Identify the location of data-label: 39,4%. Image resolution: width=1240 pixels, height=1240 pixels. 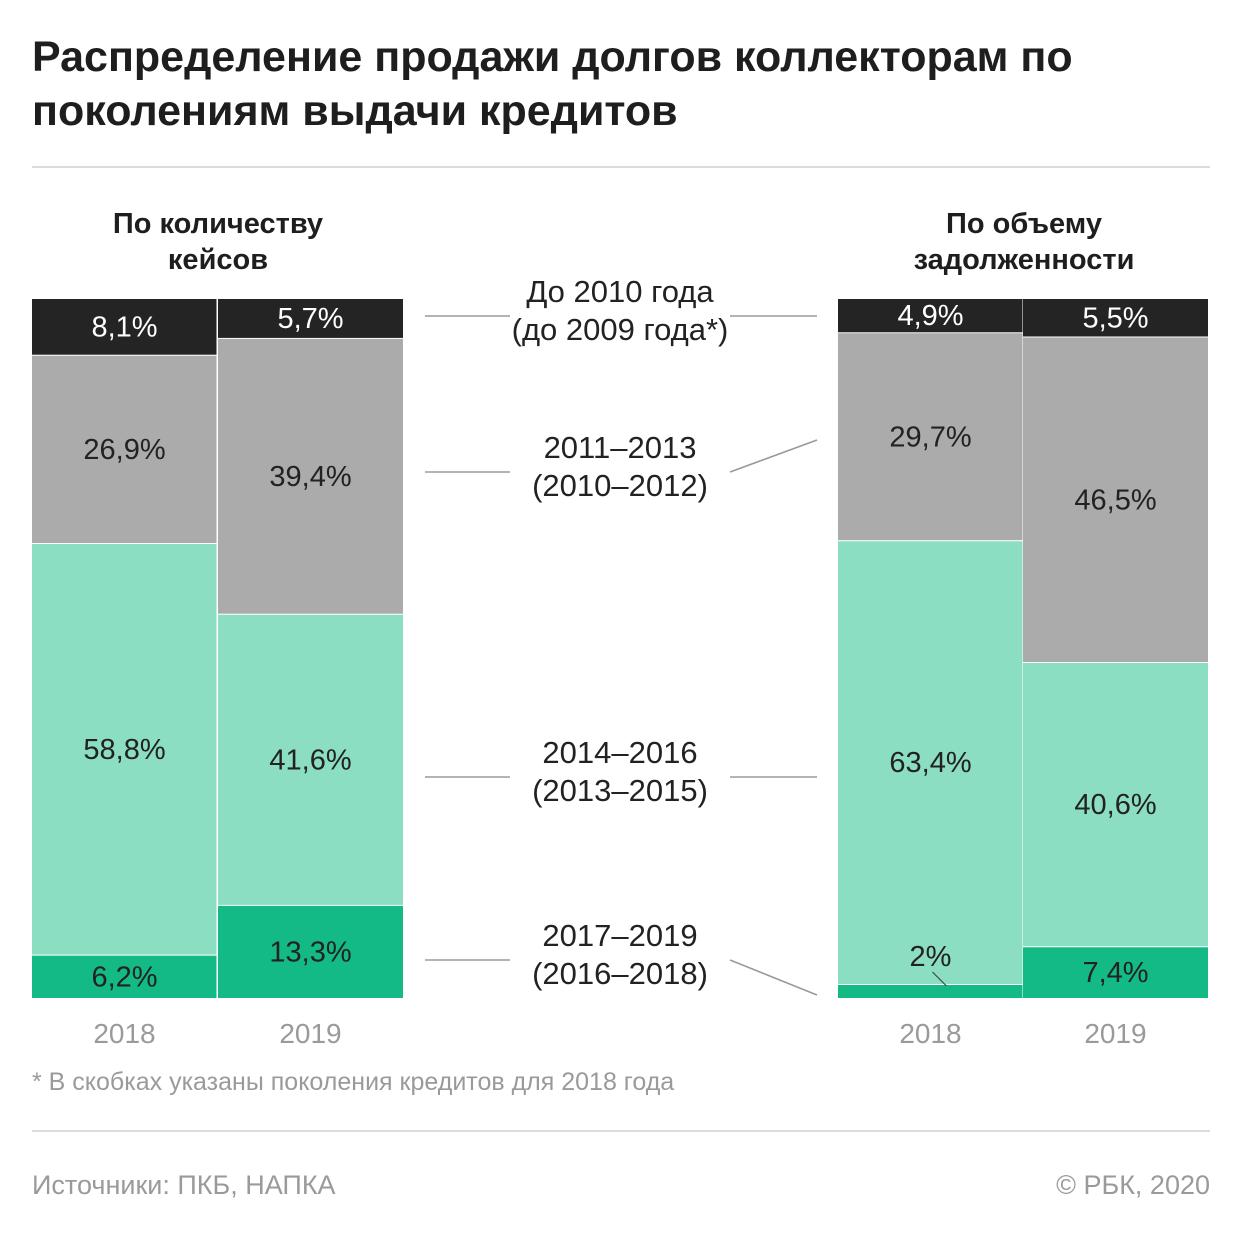
(310, 477).